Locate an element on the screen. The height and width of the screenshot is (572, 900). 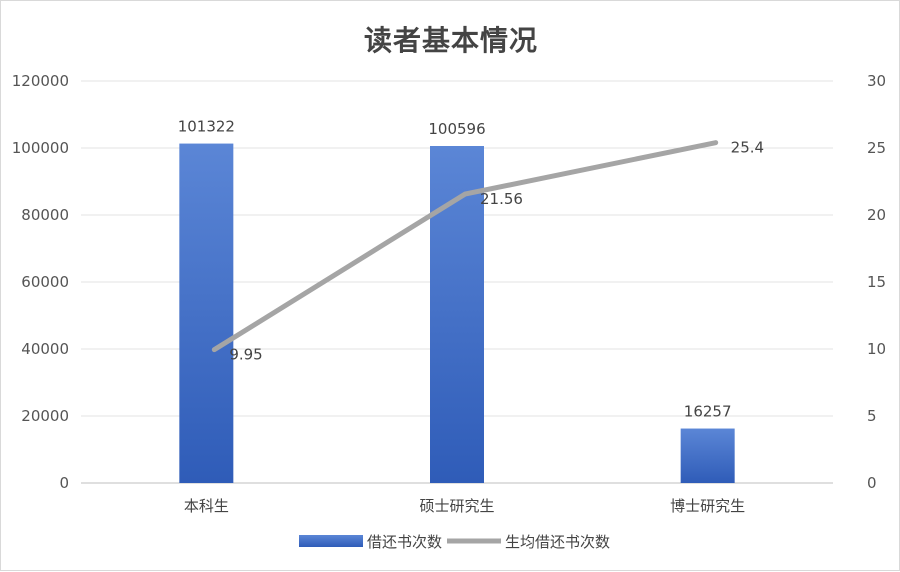
legend-label-bar: 借还书次数 is located at coordinates (404, 542).